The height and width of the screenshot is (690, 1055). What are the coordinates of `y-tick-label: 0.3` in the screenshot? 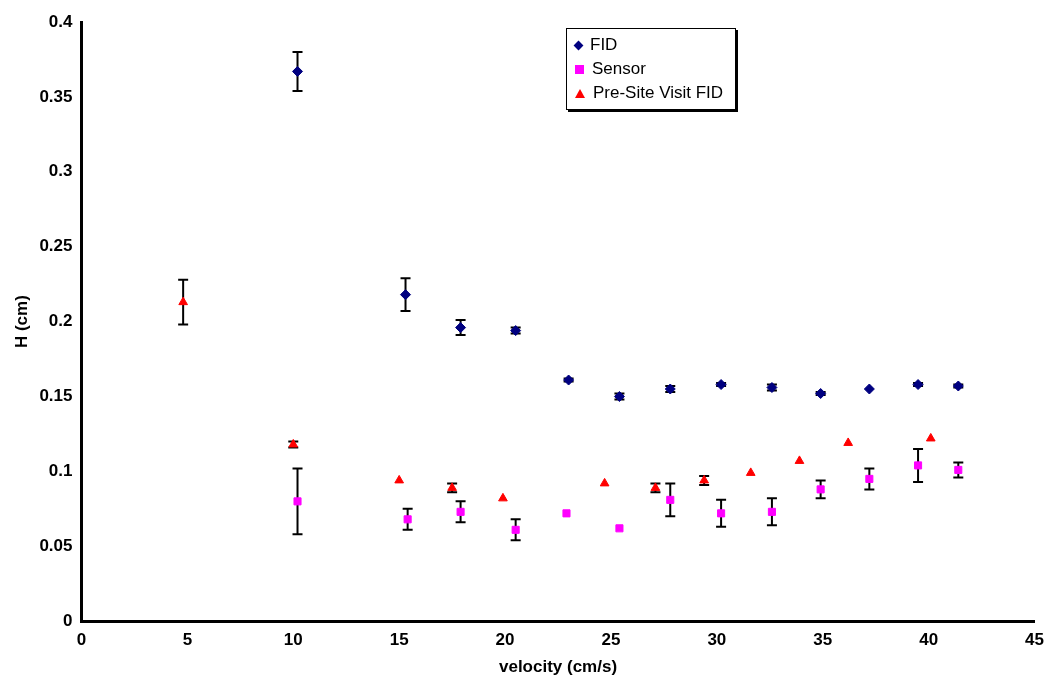 It's located at (60, 171).